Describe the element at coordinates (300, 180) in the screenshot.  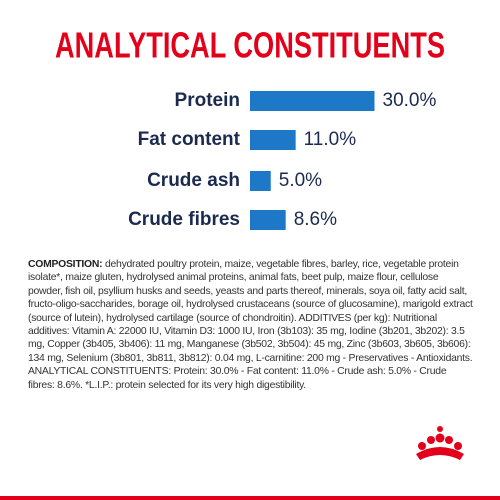
I see `value-label: 5.0%` at that location.